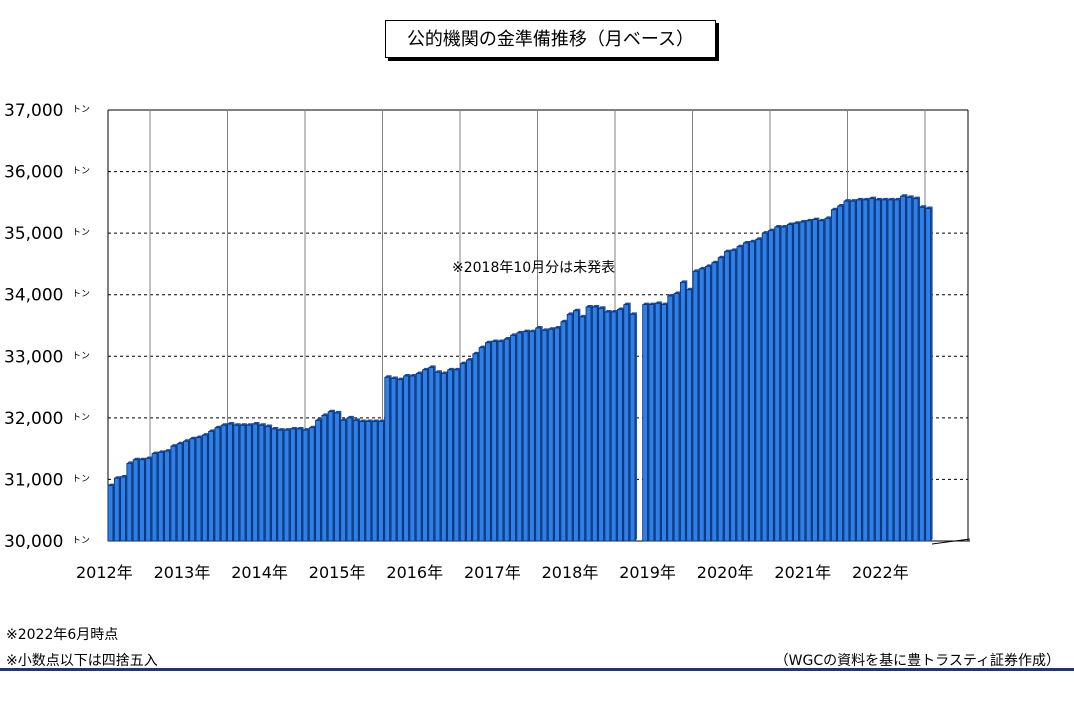 The height and width of the screenshot is (707, 1074). I want to click on x-tick-label: 2020年, so click(725, 572).